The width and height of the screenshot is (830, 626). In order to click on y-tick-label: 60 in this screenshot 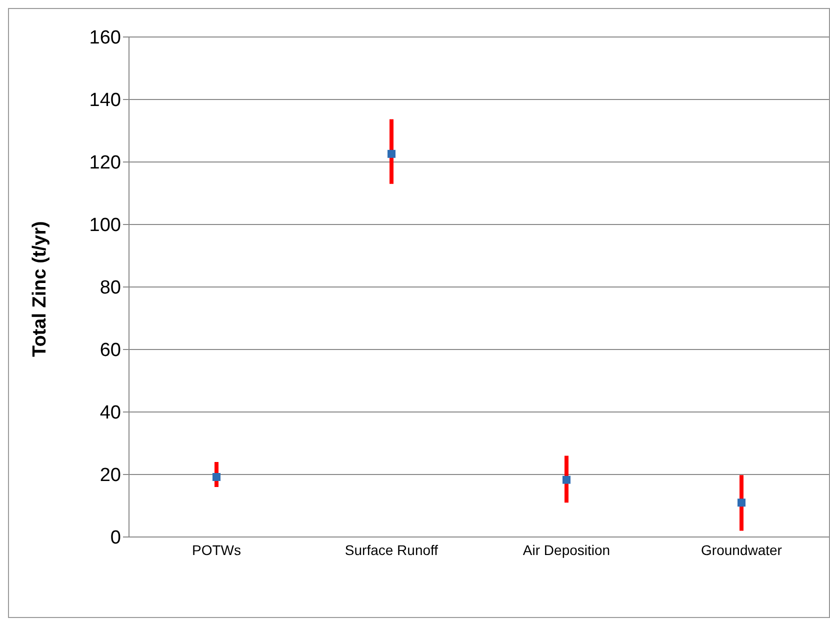, I will do `click(110, 351)`.